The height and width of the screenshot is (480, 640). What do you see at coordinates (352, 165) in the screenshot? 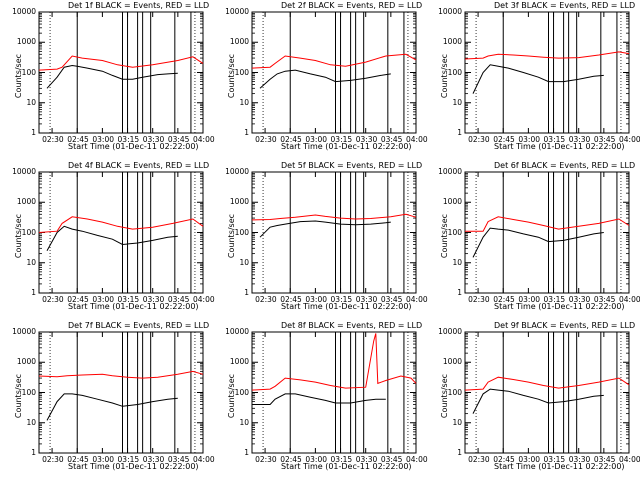
I see `chart-title: Det 5f BLACK = Events, RED = LLD` at bounding box center [352, 165].